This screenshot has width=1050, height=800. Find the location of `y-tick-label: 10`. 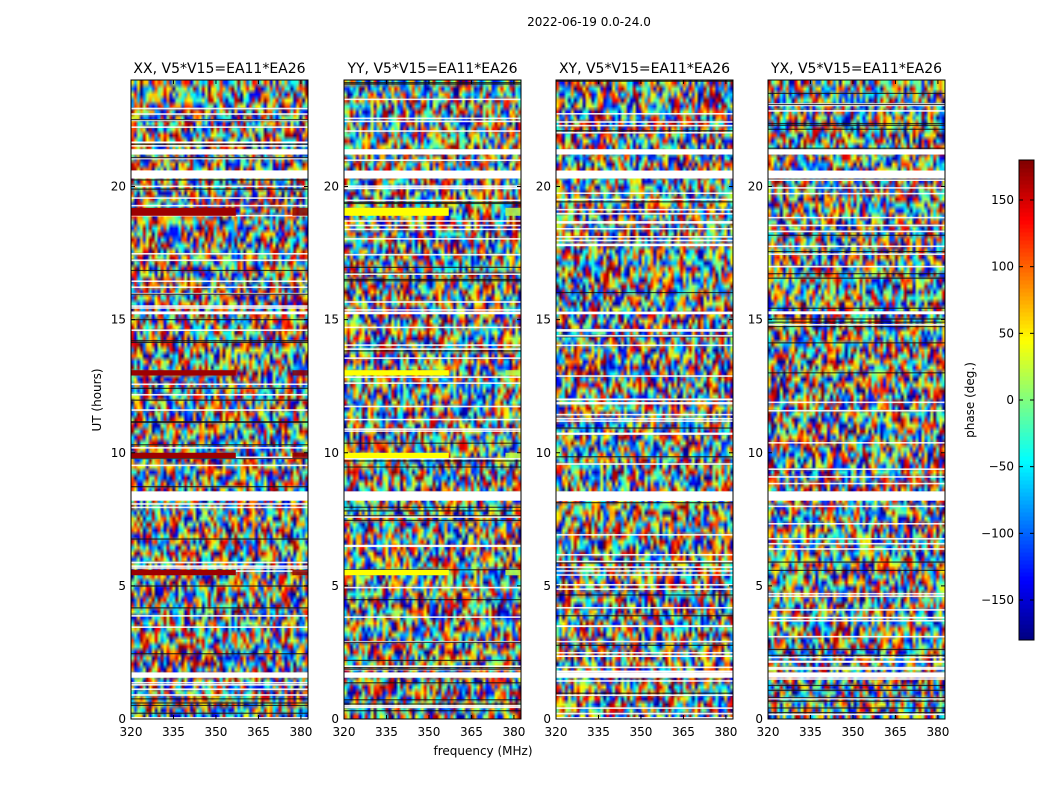

y-tick-label: 10 is located at coordinates (331, 453).